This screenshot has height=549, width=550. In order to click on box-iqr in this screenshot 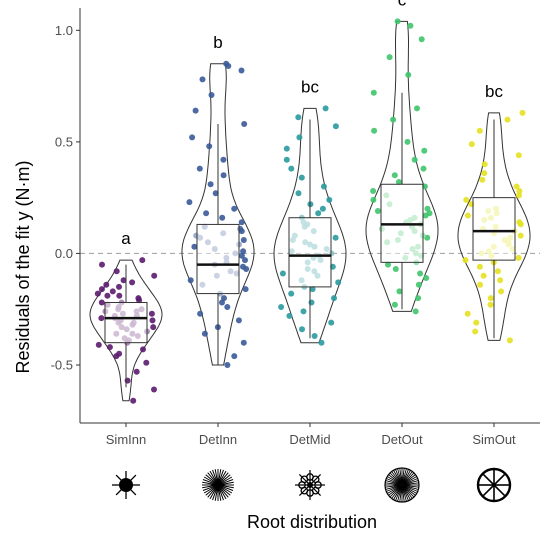, I will do `click(218, 259)`.